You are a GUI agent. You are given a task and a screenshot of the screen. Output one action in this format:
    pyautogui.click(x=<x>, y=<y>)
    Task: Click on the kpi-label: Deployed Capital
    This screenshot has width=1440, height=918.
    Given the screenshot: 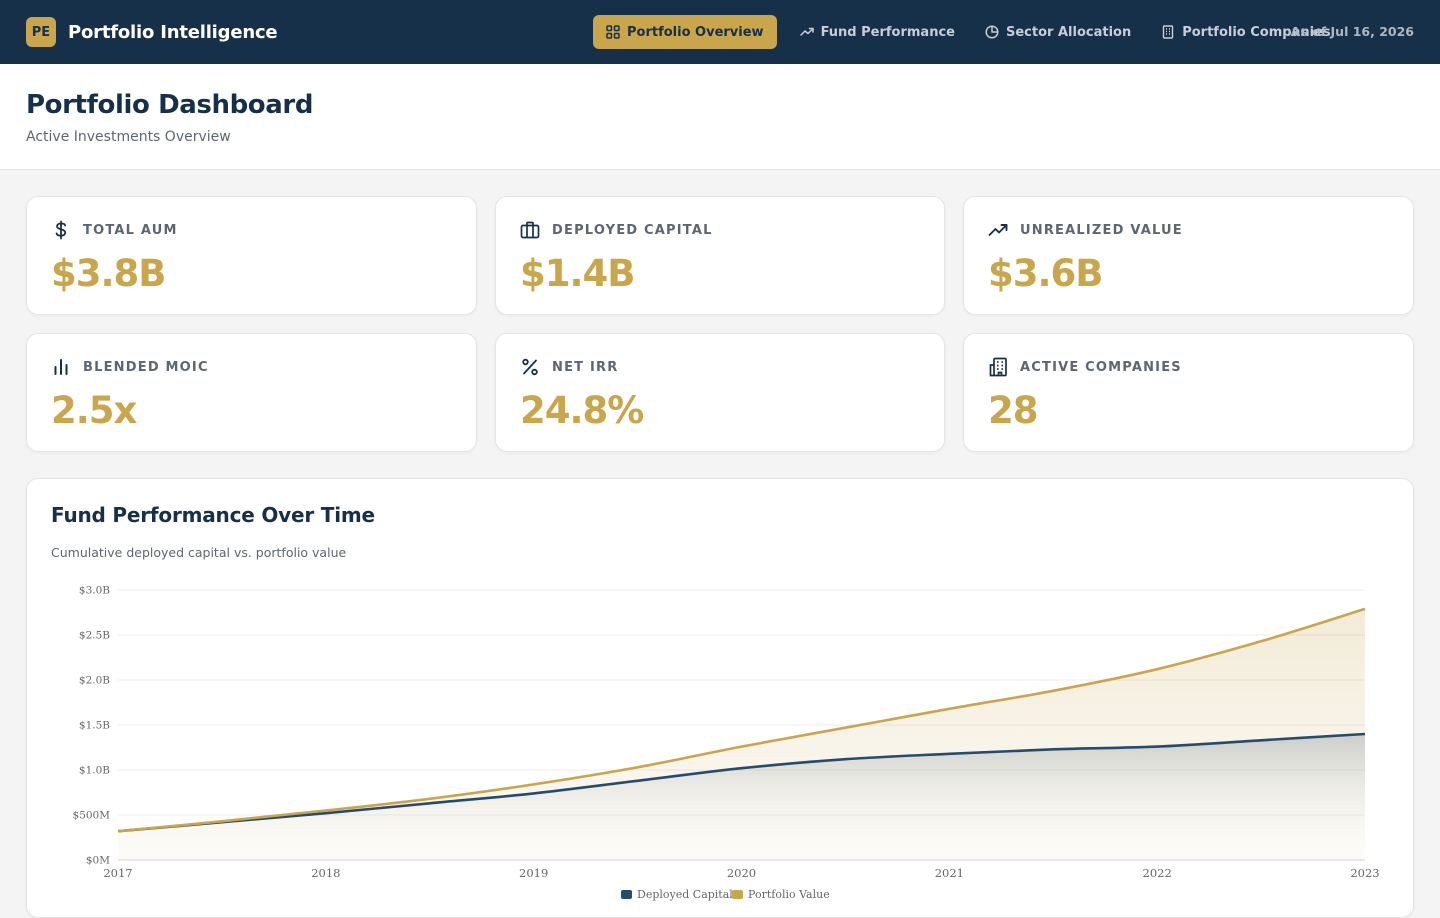 What is the action you would take?
    pyautogui.click(x=632, y=230)
    